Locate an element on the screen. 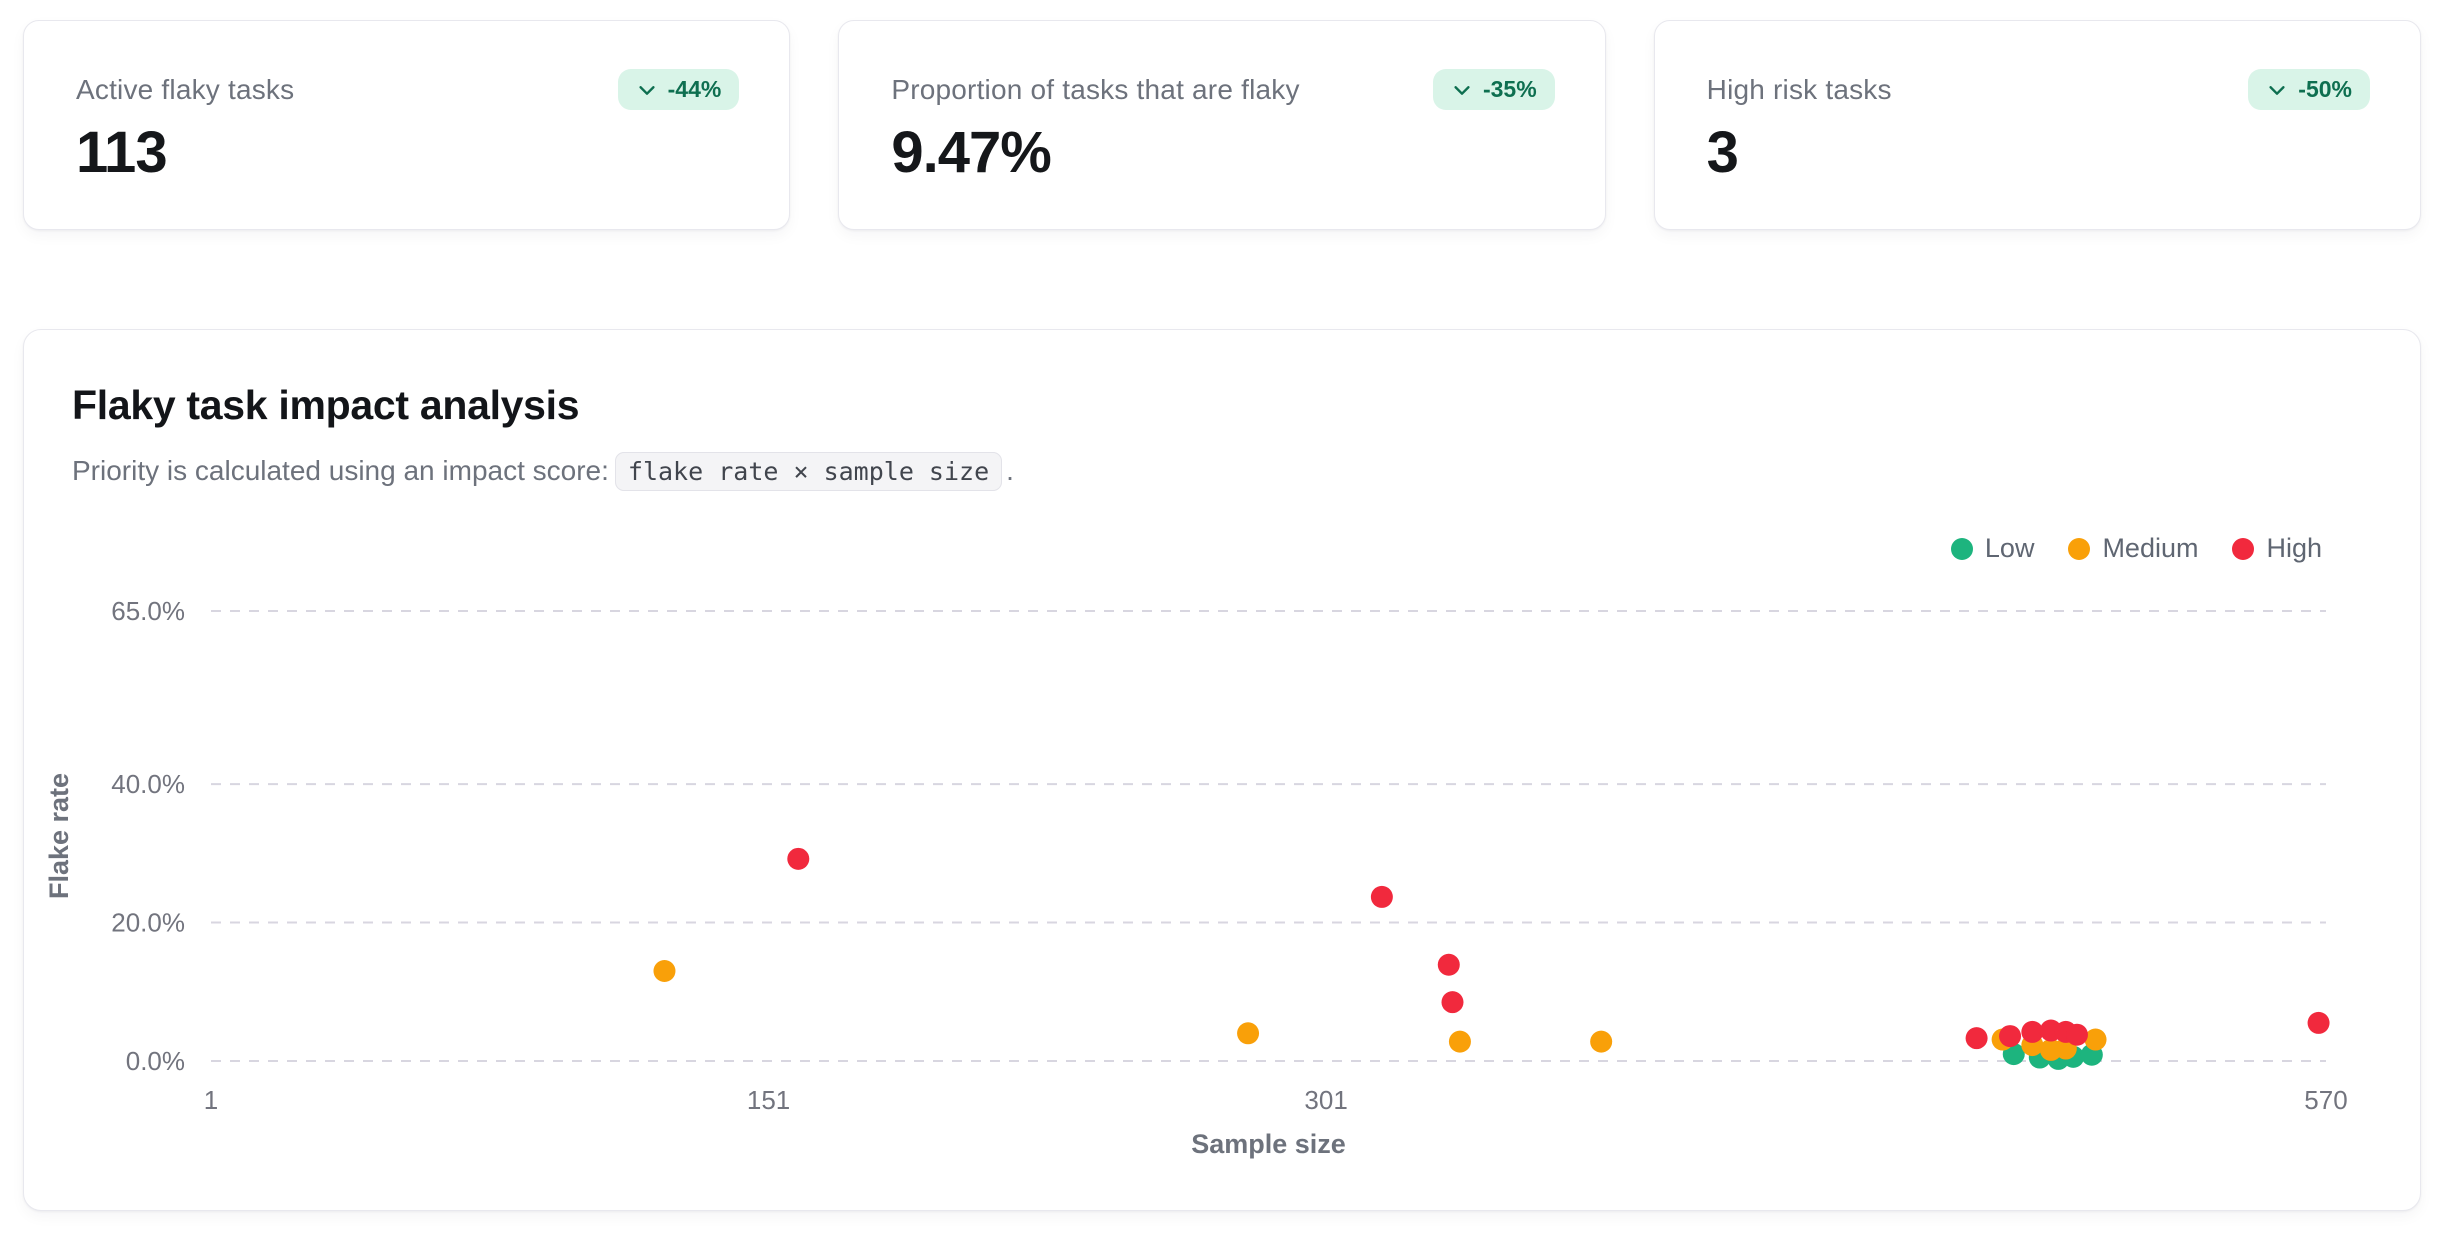  y-axis-label: Flake rate is located at coordinates (59, 836).